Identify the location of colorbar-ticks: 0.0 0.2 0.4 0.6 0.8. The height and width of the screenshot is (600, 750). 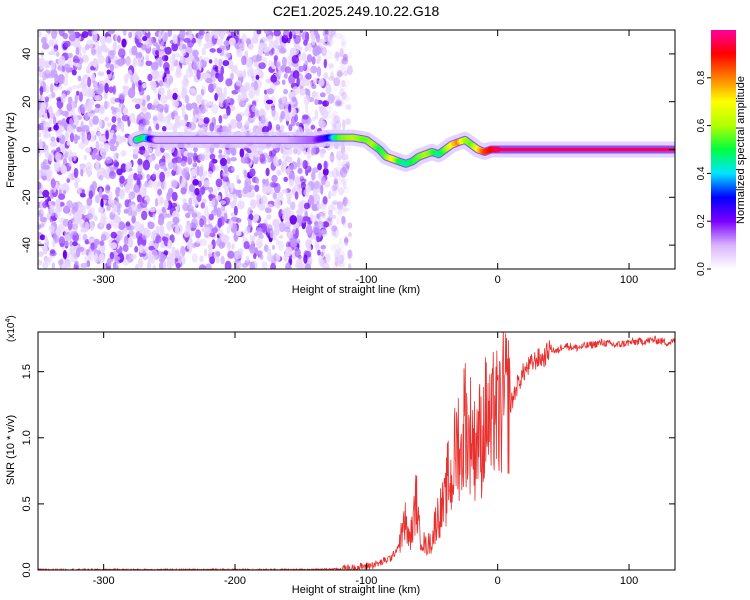
(703, 173).